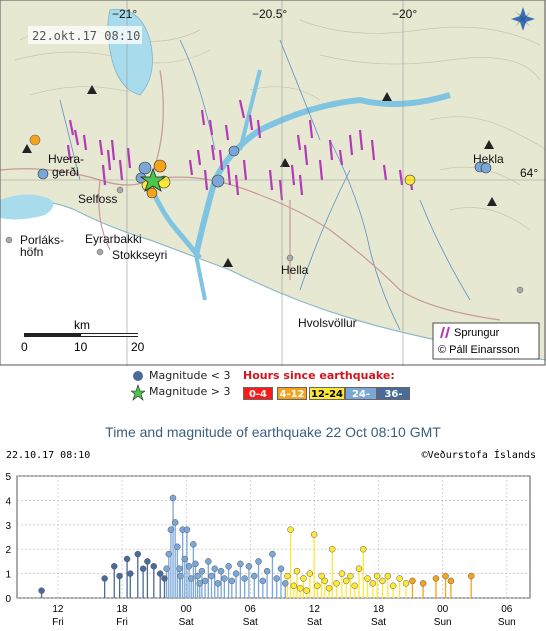 This screenshot has height=631, width=546. Describe the element at coordinates (83, 336) in the screenshot. I see `scale-bar: km 0 10 20` at that location.